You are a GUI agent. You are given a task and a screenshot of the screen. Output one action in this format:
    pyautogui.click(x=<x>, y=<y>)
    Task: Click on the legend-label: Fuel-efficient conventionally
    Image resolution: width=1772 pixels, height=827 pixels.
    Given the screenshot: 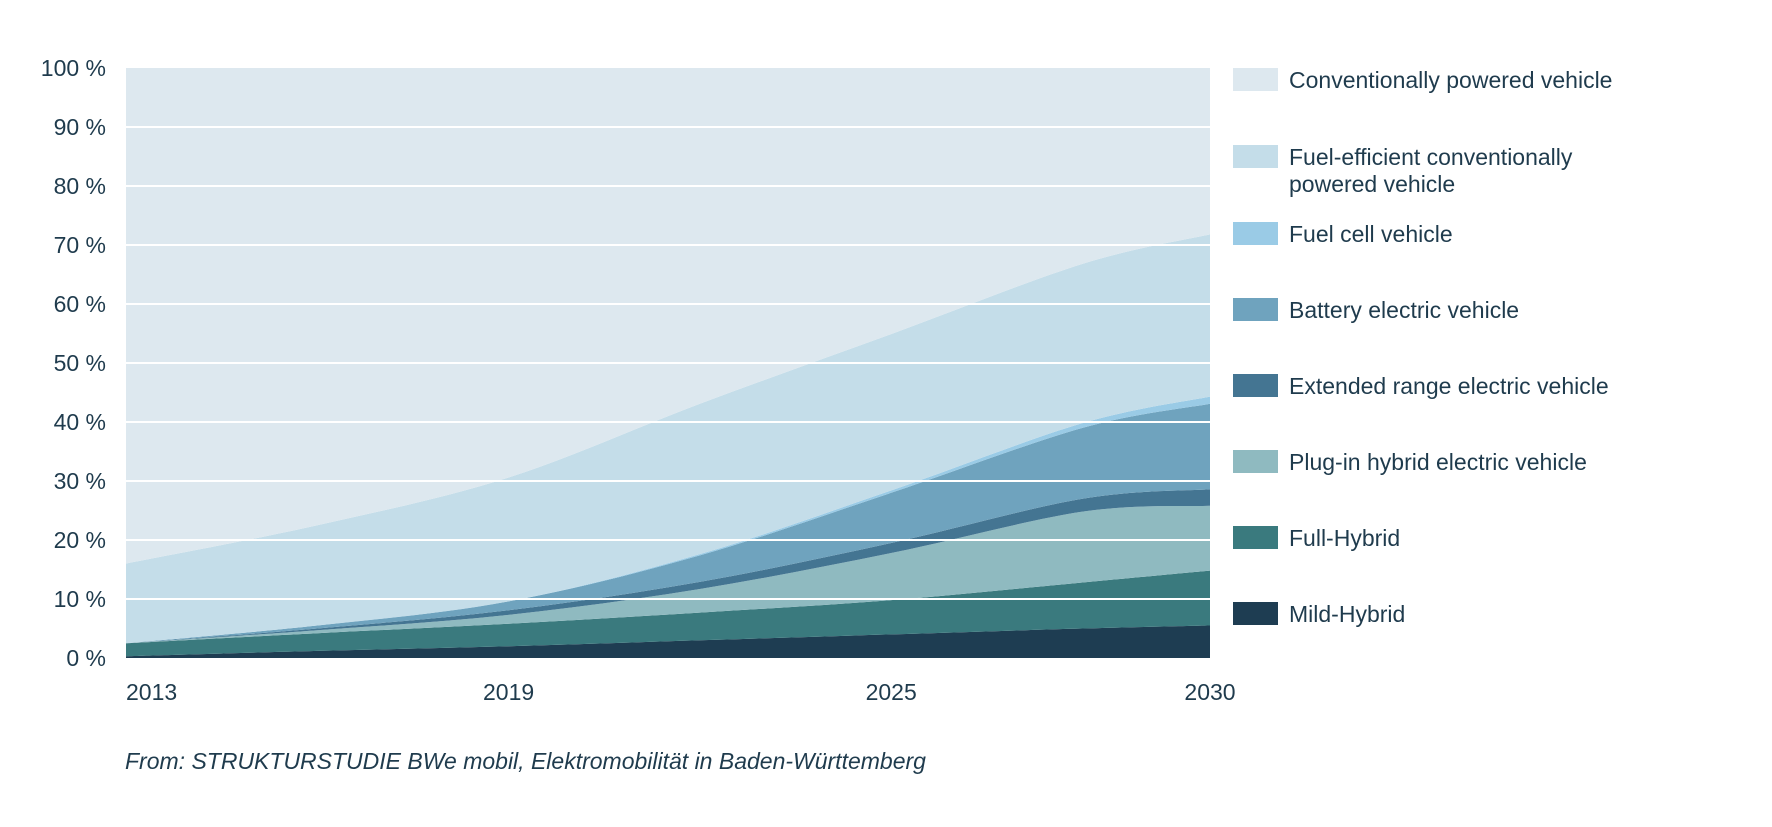 What is the action you would take?
    pyautogui.click(x=1431, y=157)
    